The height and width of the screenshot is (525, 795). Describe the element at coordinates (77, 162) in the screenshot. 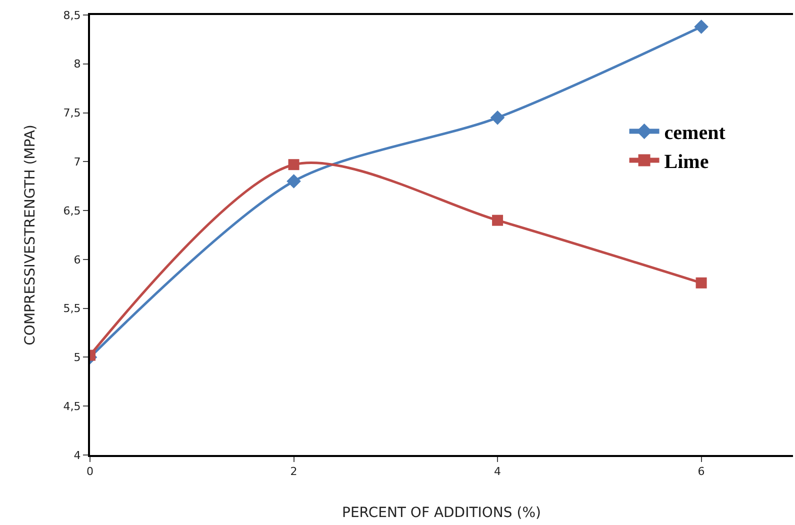

I see `y-tick-label: 7` at that location.